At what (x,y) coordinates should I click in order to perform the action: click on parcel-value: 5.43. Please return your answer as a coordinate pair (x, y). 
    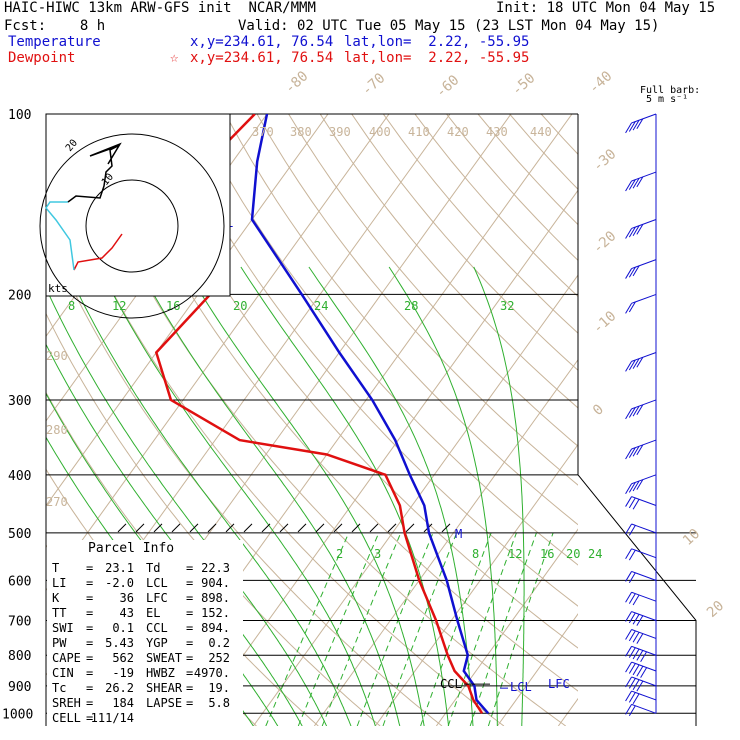
    Looking at the image, I should click on (119, 643).